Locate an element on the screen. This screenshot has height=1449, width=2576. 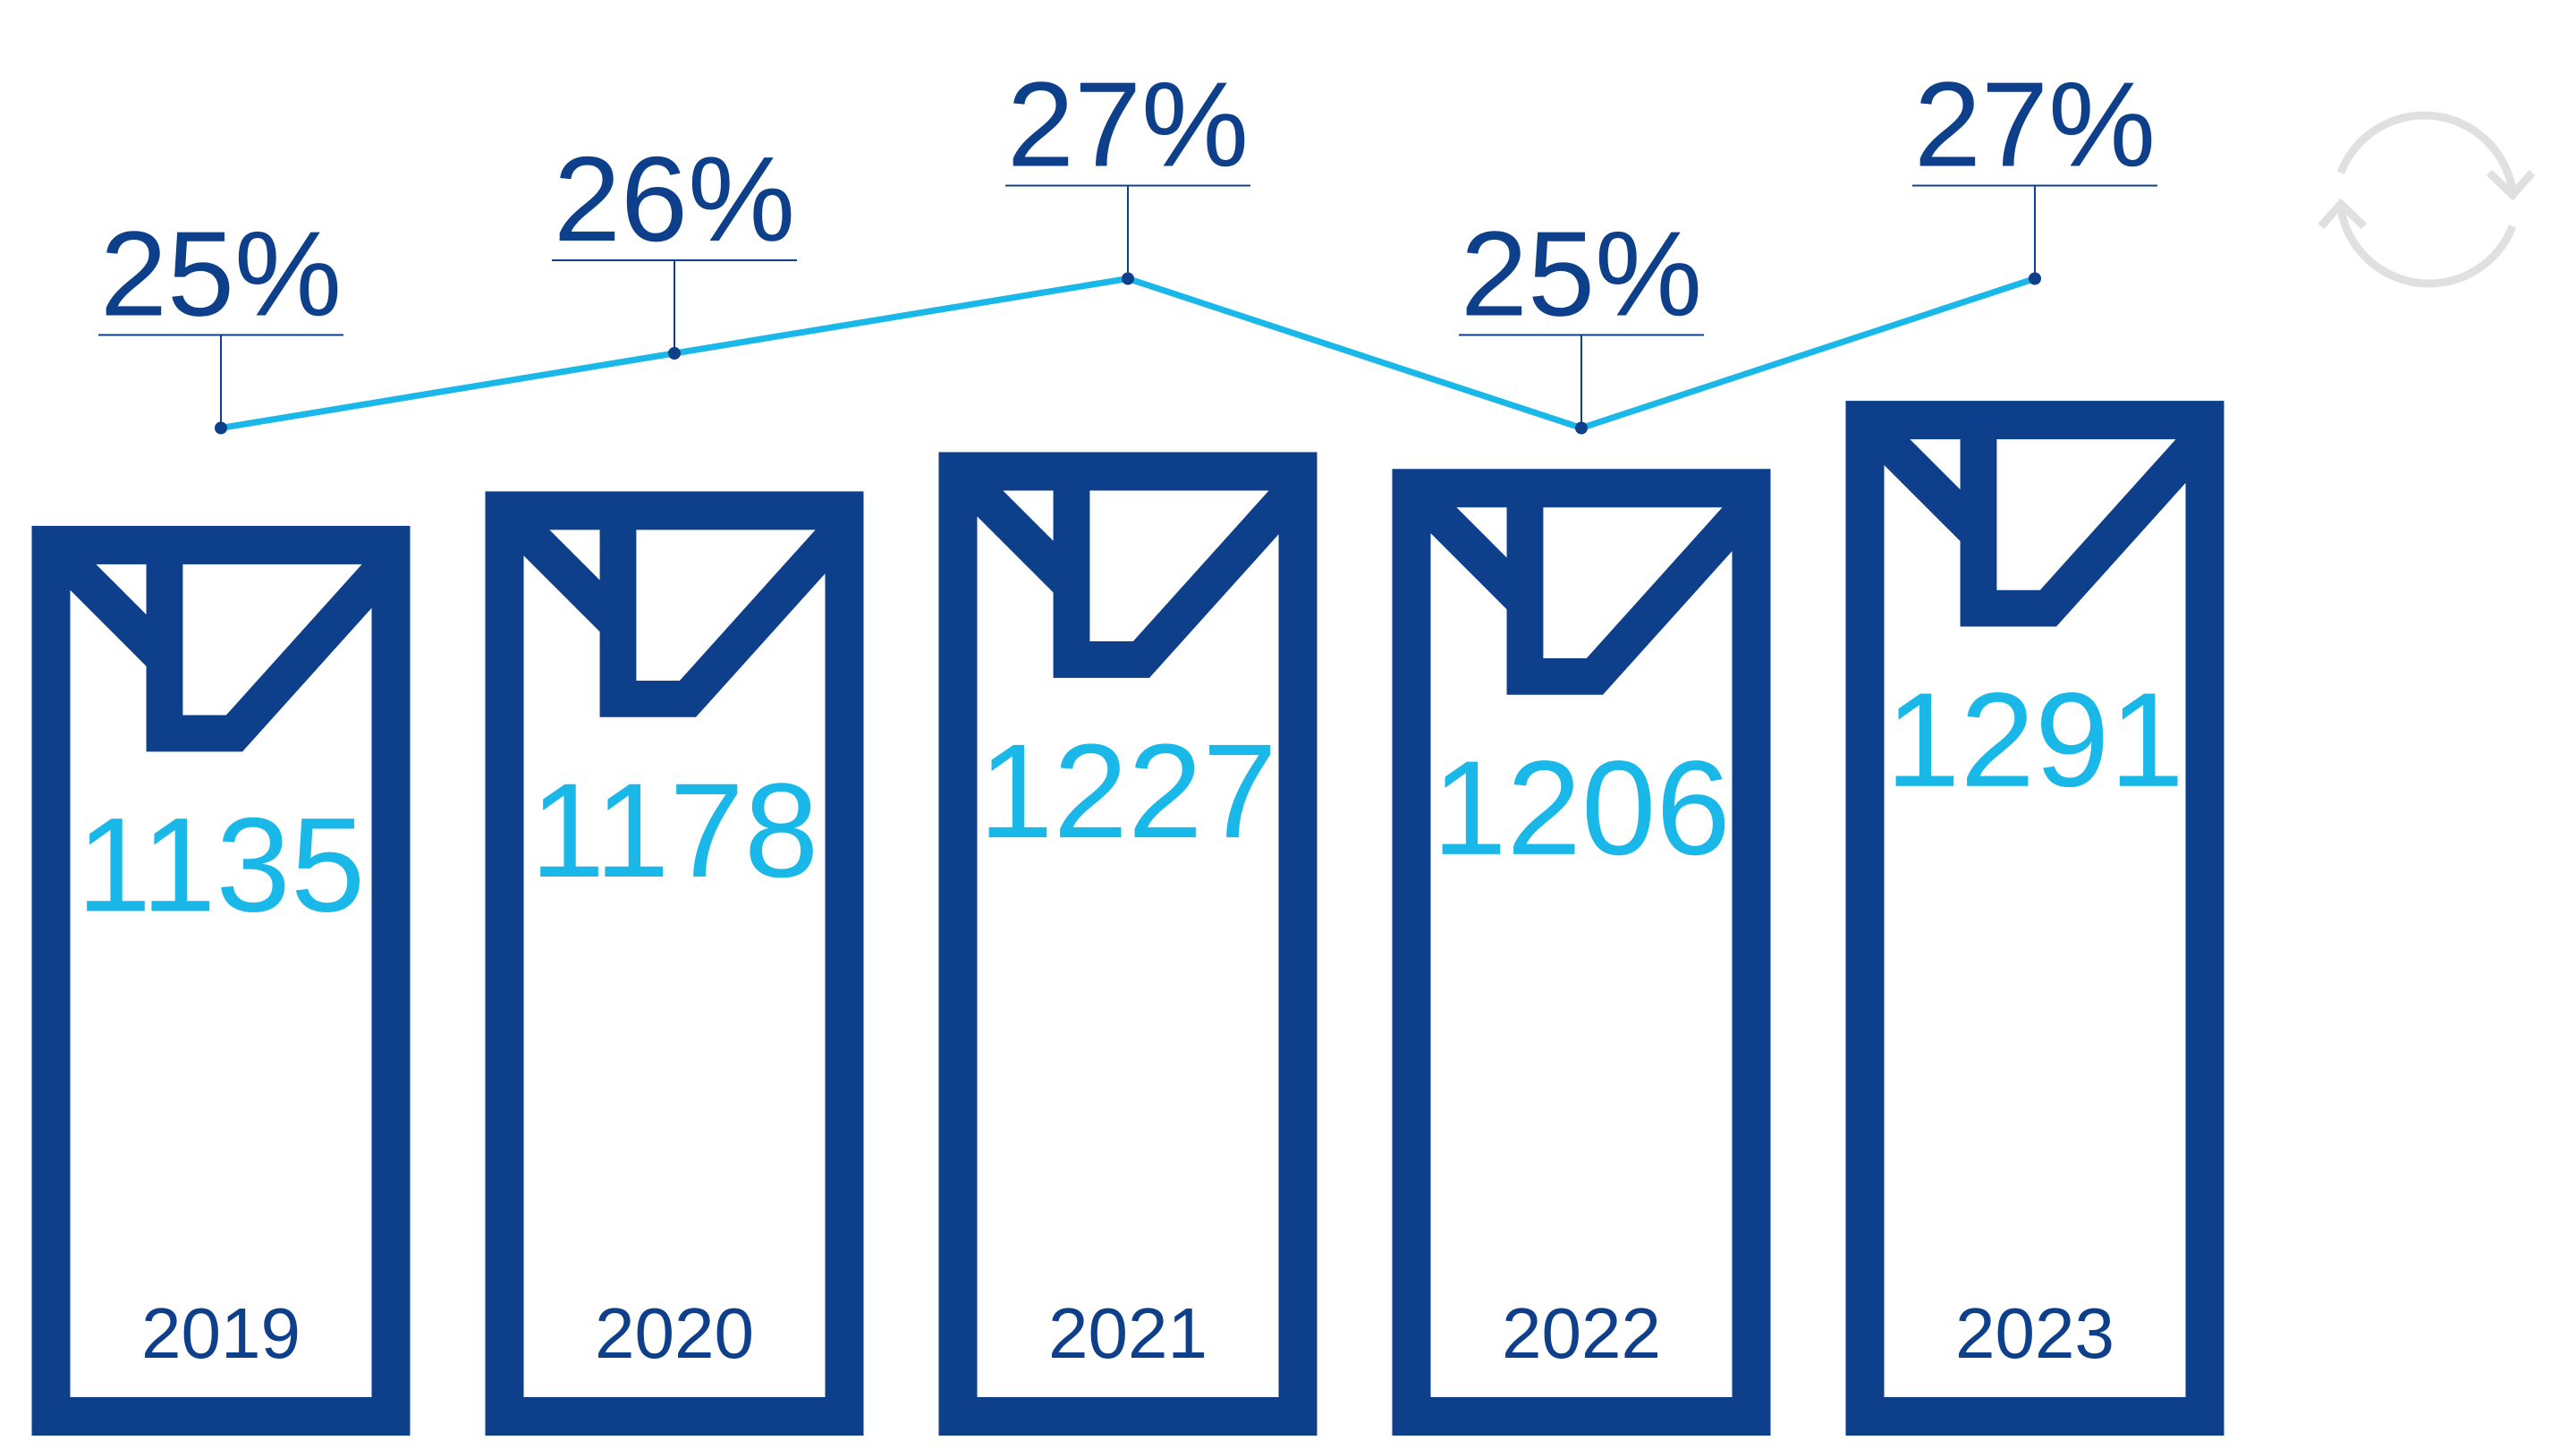
bar-value-label: 1291 is located at coordinates (2034, 740).